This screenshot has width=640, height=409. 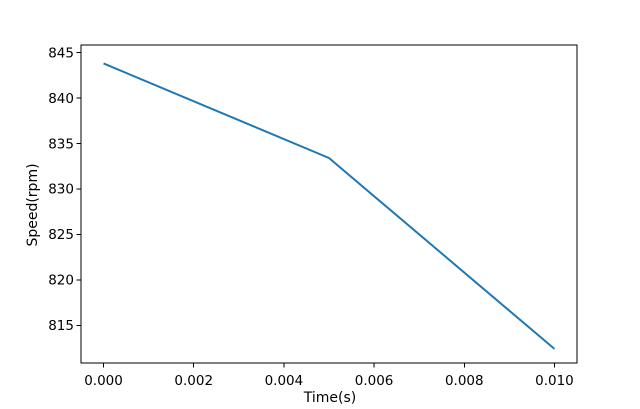 I want to click on x-tick-label: 0.010, so click(x=554, y=381).